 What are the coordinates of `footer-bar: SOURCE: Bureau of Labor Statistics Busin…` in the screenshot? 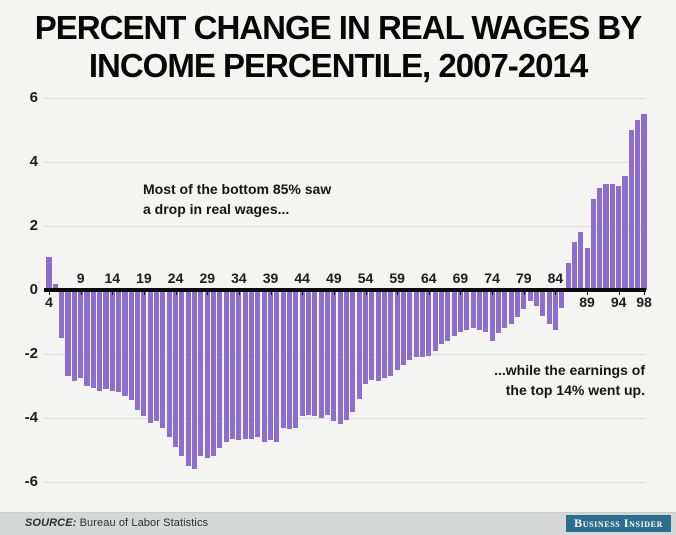 It's located at (338, 523).